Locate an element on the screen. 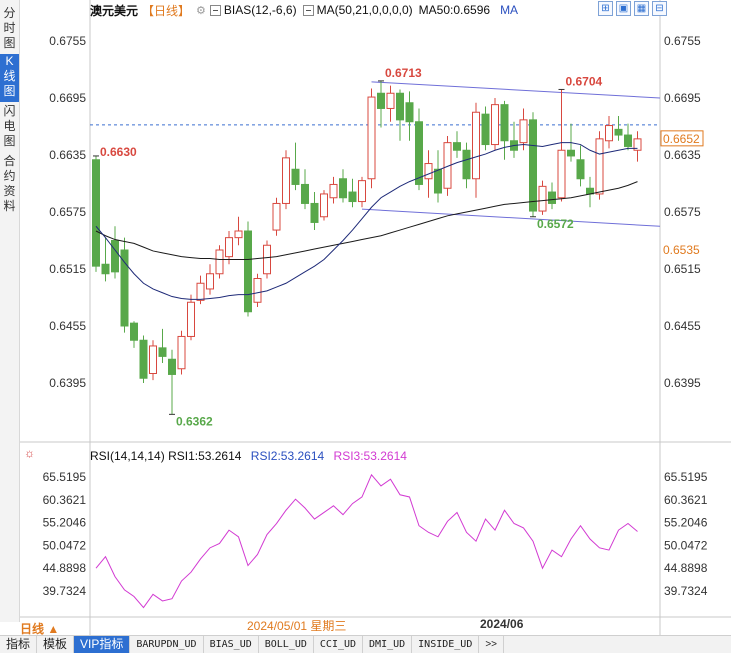 This screenshot has width=731, height=653. ma-label: MA is located at coordinates (509, 10).